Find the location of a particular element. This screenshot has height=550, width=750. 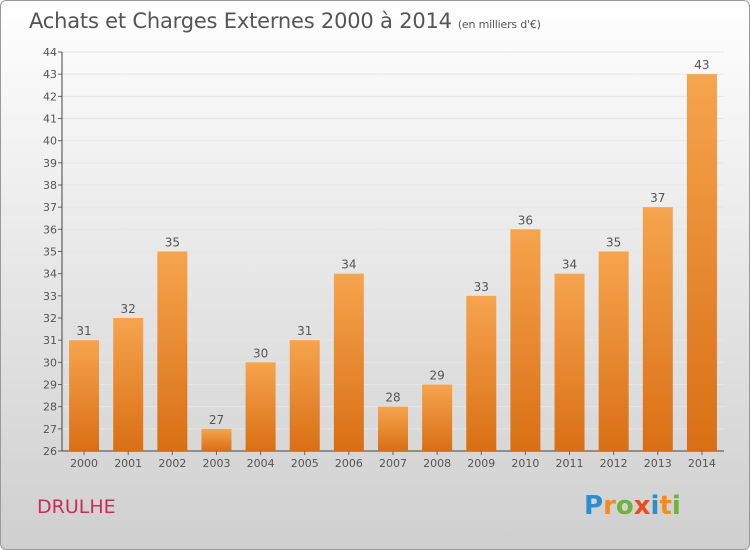

y-tick-label: 37 is located at coordinates (50, 207).